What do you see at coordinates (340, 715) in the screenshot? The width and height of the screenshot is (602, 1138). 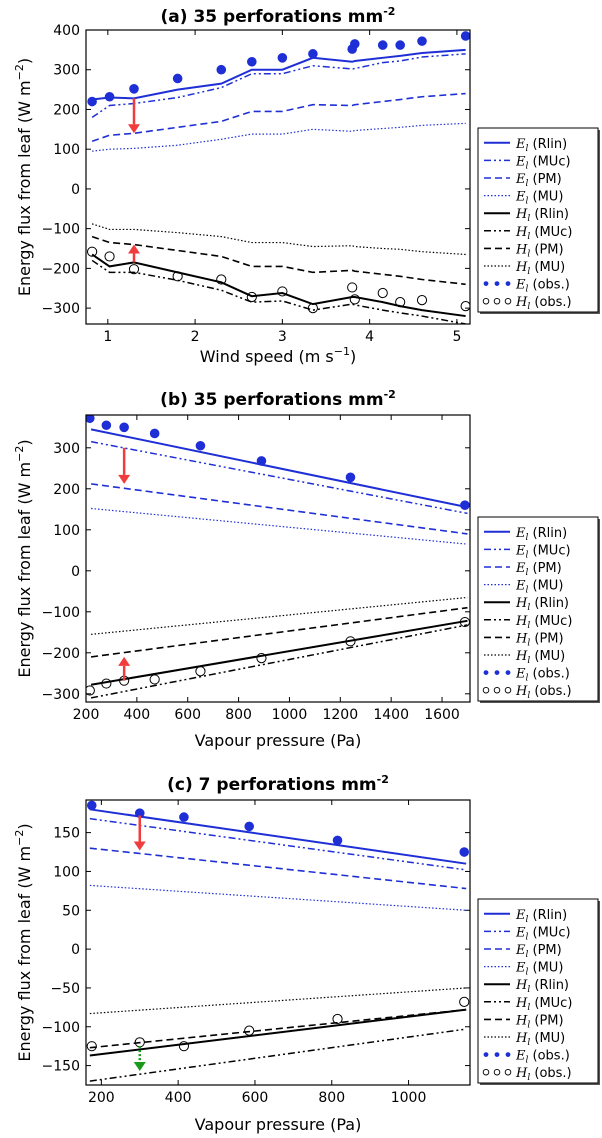 I see `x-tick-label: 1200` at bounding box center [340, 715].